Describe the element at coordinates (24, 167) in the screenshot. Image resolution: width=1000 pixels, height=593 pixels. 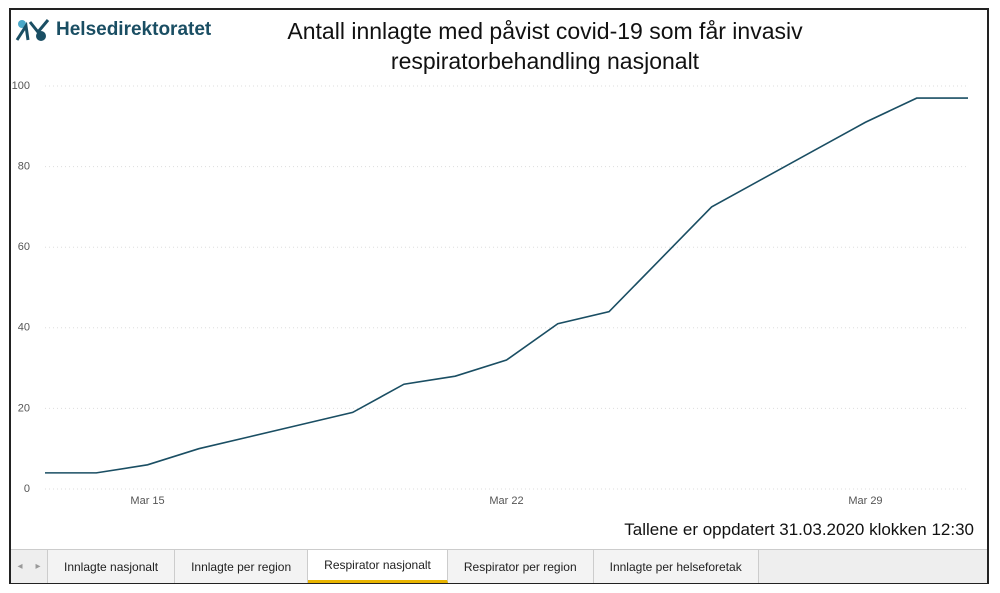
I see `y-tick-label: 80` at that location.